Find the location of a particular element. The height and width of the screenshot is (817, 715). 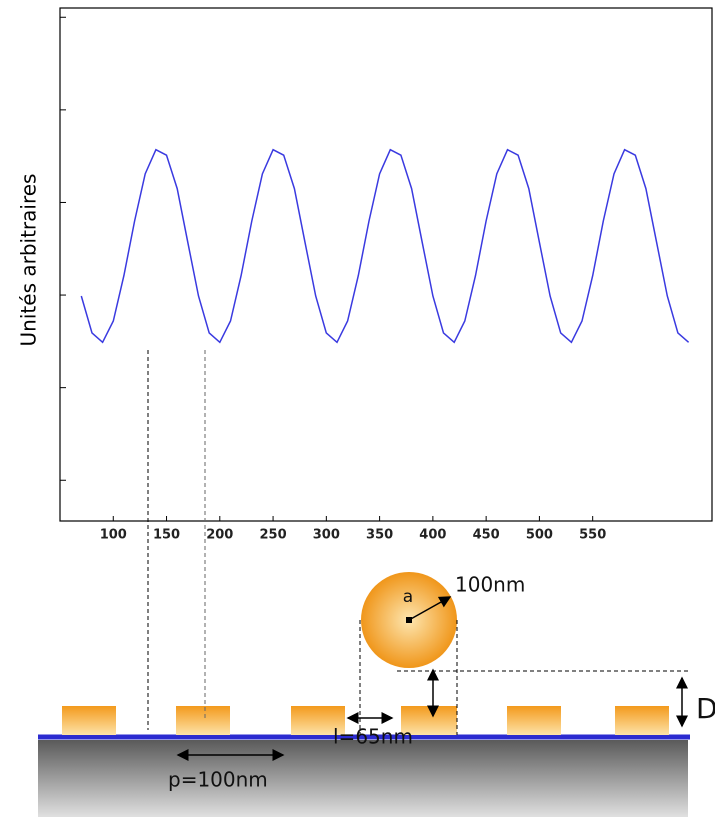

x-tick-label: 200 is located at coordinates (219, 535).